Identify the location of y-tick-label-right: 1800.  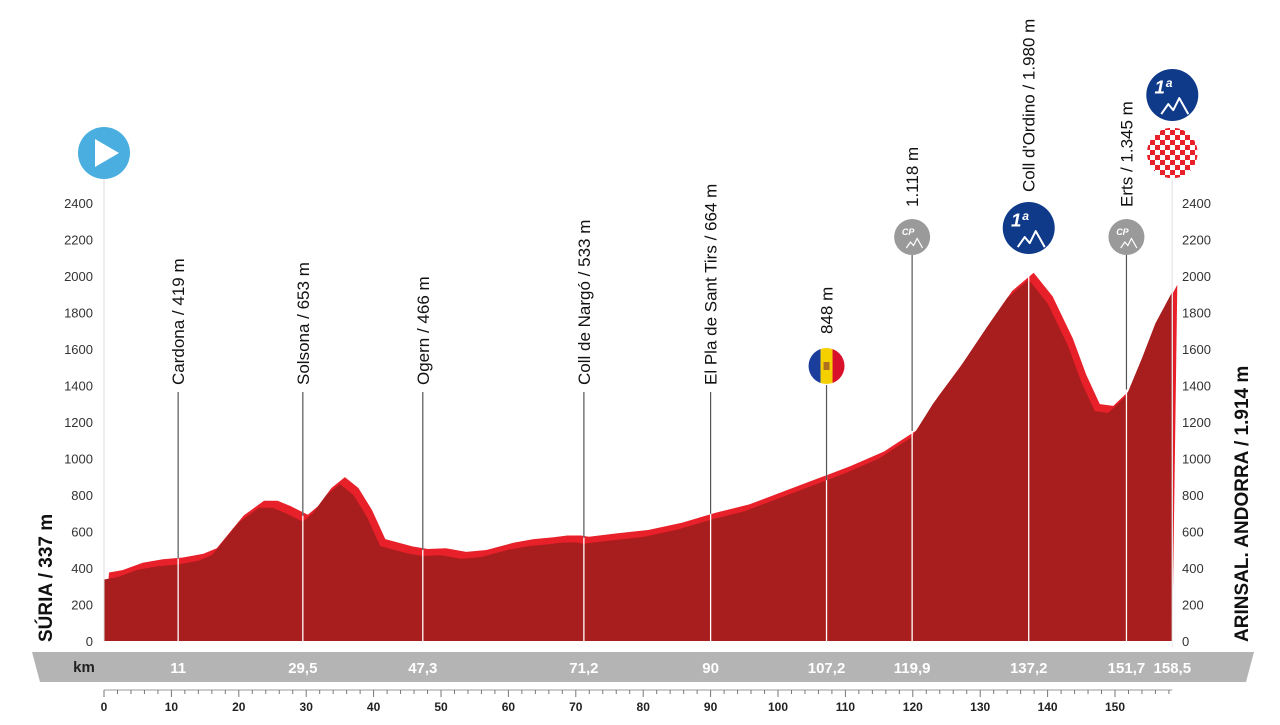
(1196, 313).